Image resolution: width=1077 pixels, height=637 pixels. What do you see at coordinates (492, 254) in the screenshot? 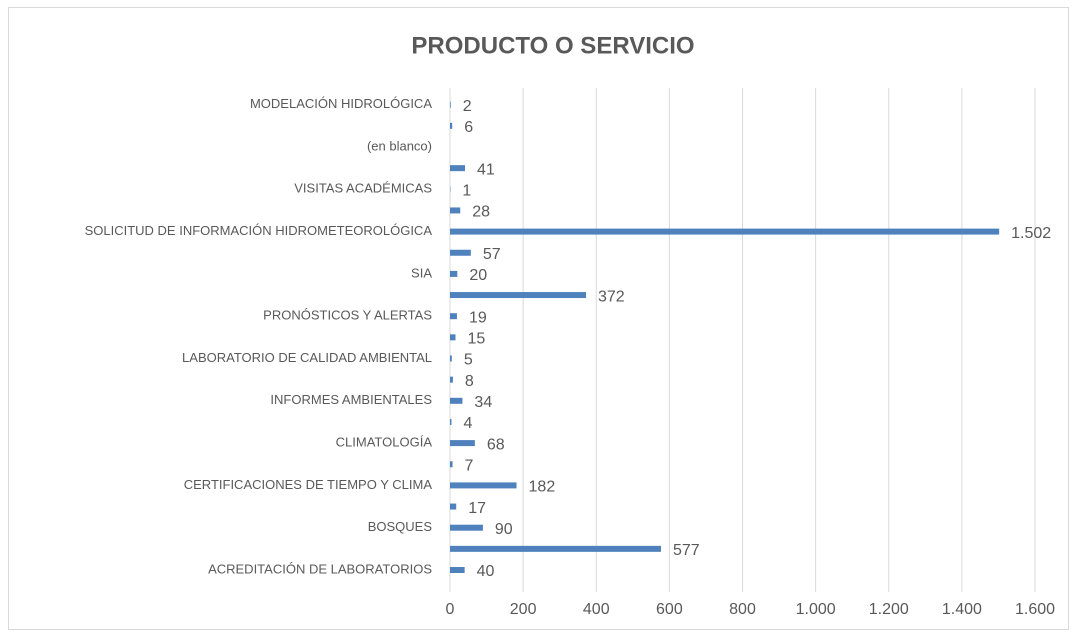
I see `data-label: 57` at bounding box center [492, 254].